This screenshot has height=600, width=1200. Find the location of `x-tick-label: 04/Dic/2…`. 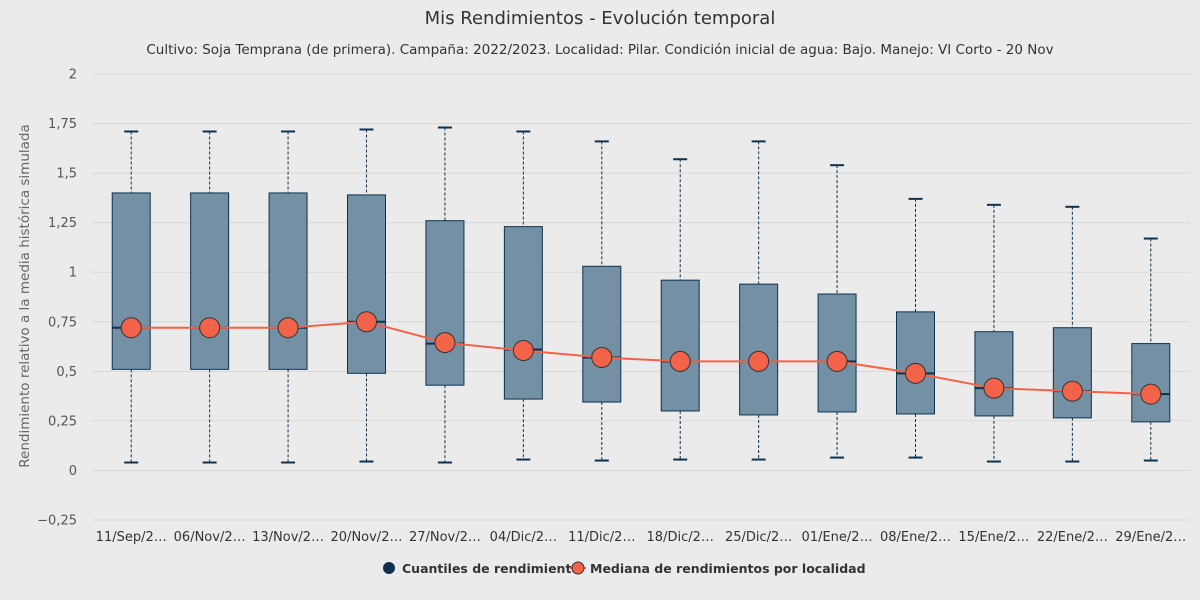

x-tick-label: 04/Dic/2… is located at coordinates (523, 537).